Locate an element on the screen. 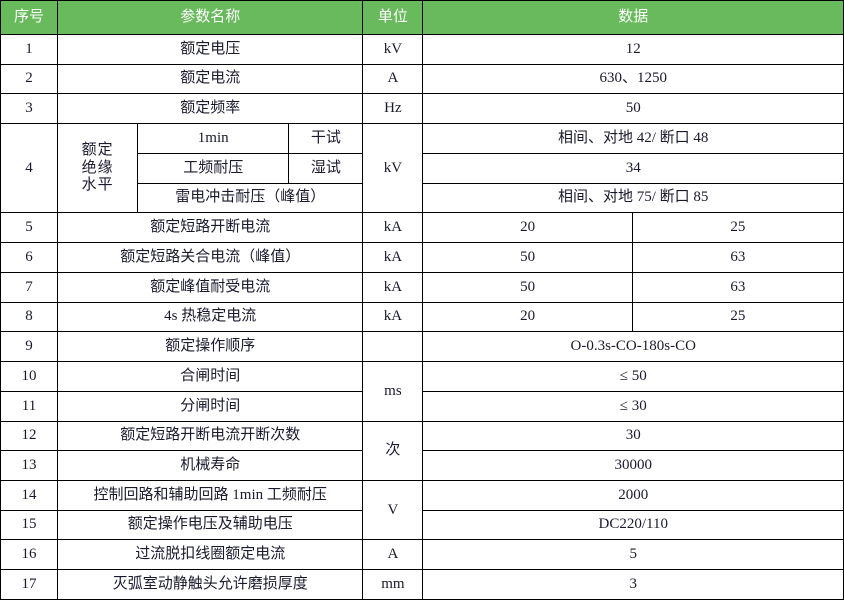 This screenshot has height=600, width=844. table-row: 3 额定频率 Hz 50 is located at coordinates (422, 109).